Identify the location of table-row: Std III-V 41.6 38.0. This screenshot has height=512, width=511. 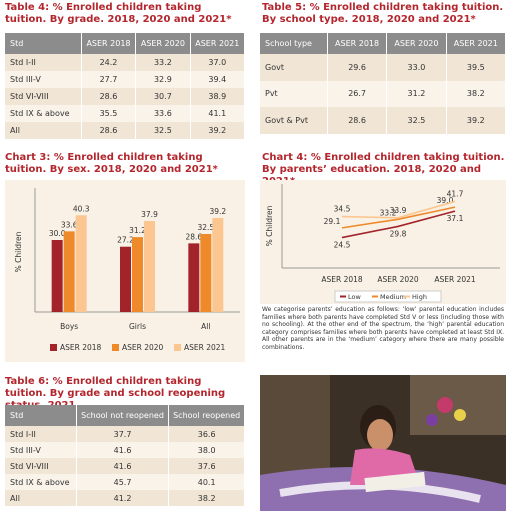
(125, 450).